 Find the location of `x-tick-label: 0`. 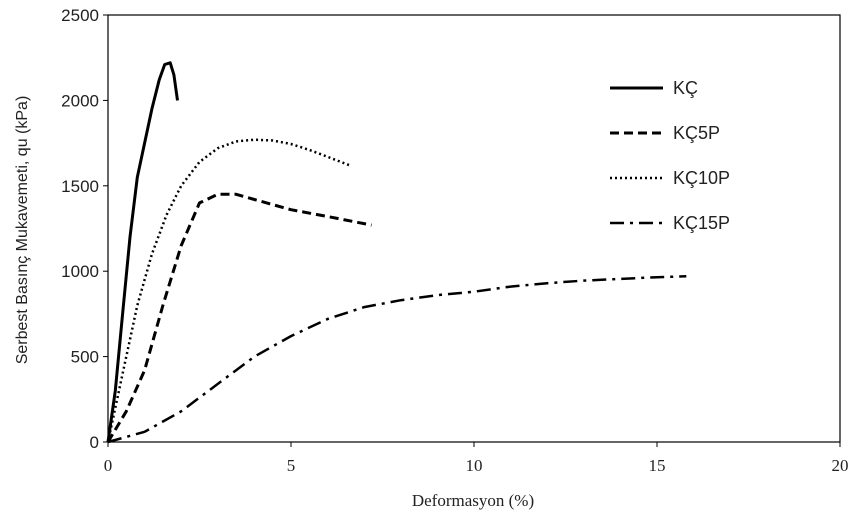

x-tick-label: 0 is located at coordinates (108, 465).